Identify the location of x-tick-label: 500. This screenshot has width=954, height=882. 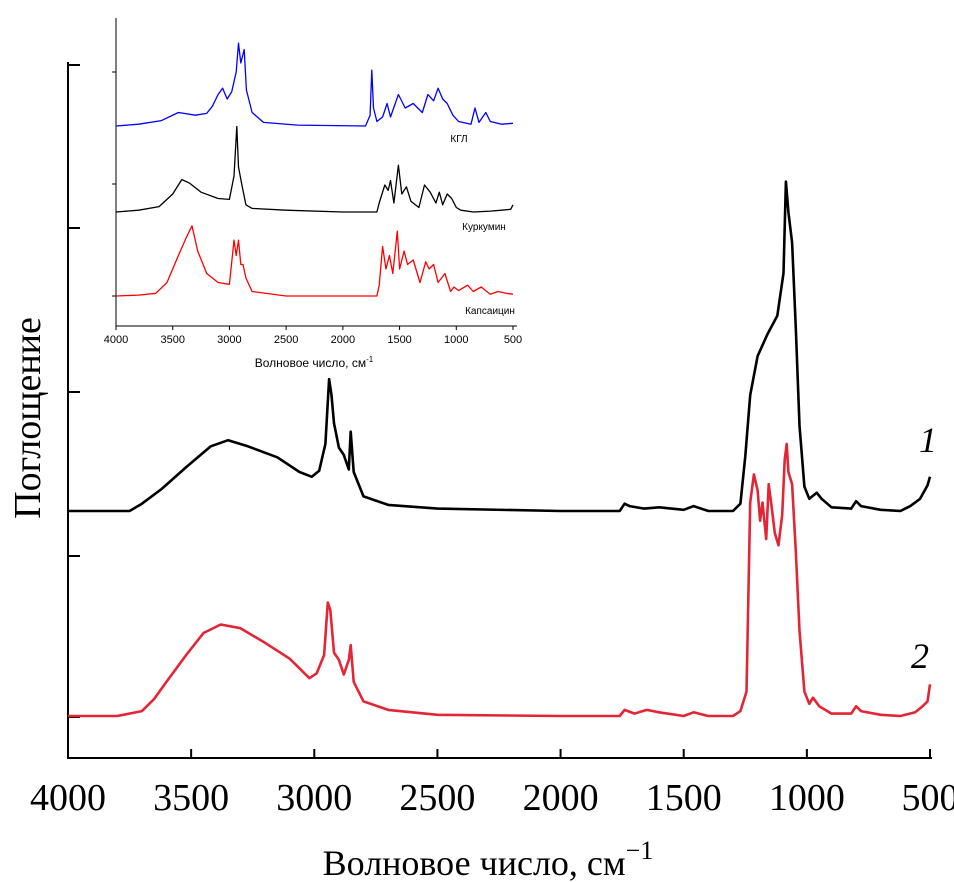
(928, 798).